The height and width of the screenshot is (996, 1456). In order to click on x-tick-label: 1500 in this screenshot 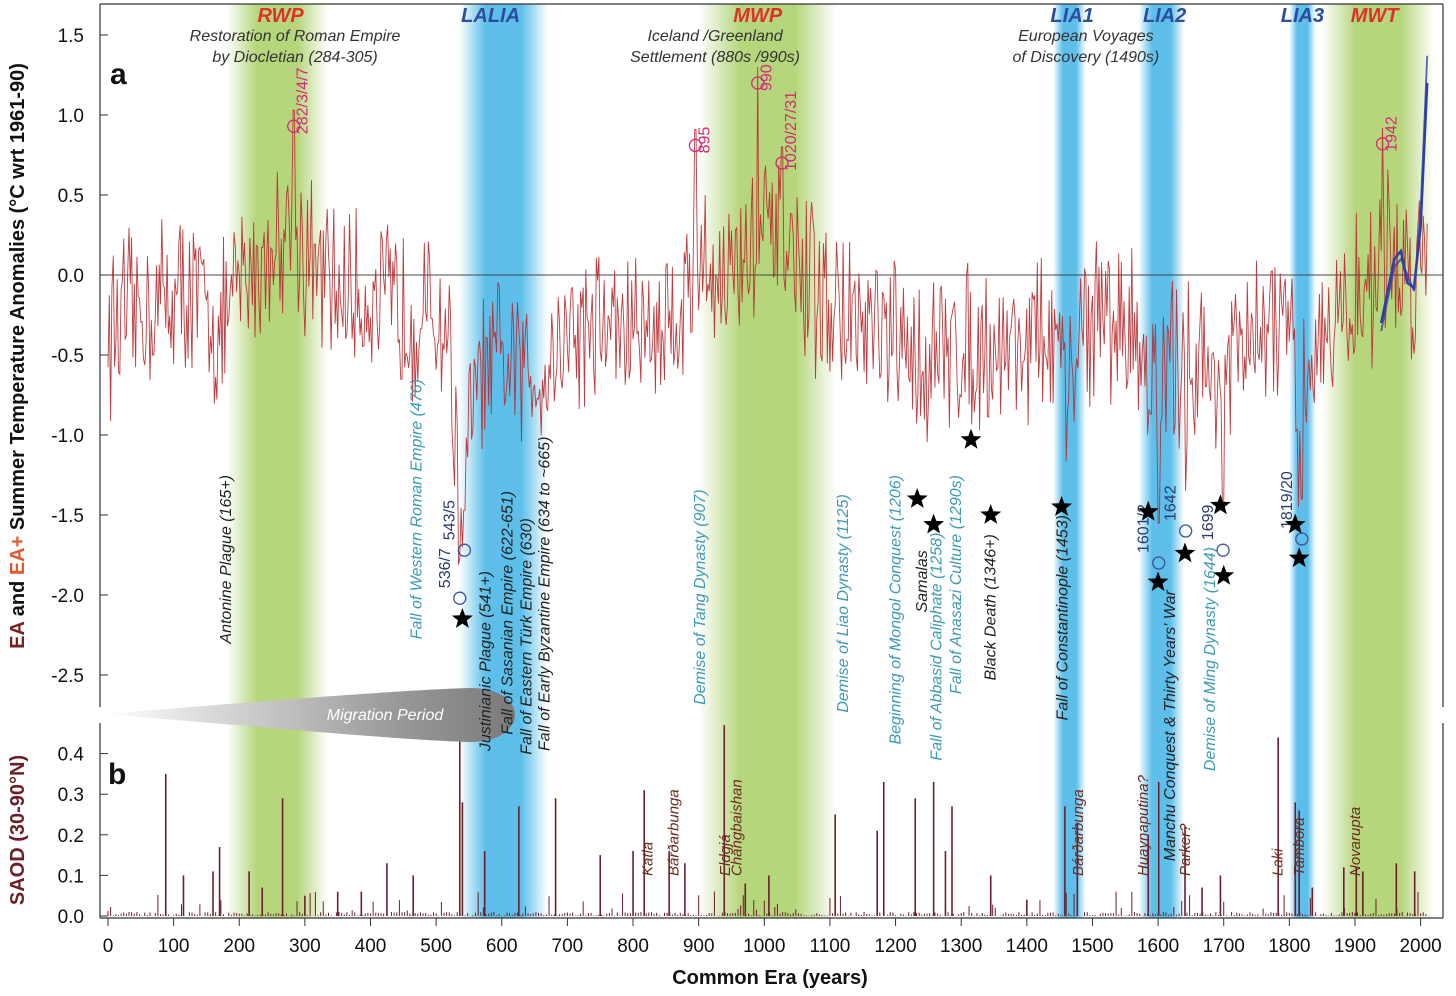, I will do `click(1092, 946)`.